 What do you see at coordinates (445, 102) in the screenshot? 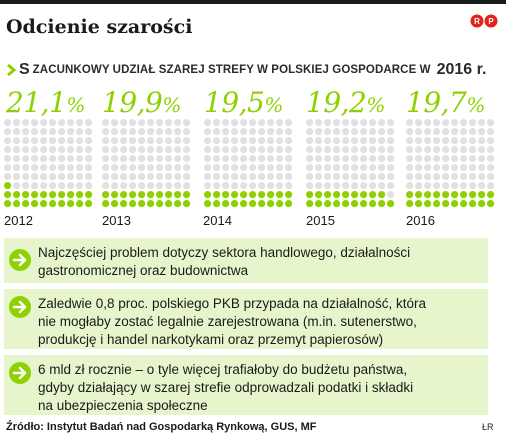
I see `value-label-2016: 19,7%` at bounding box center [445, 102].